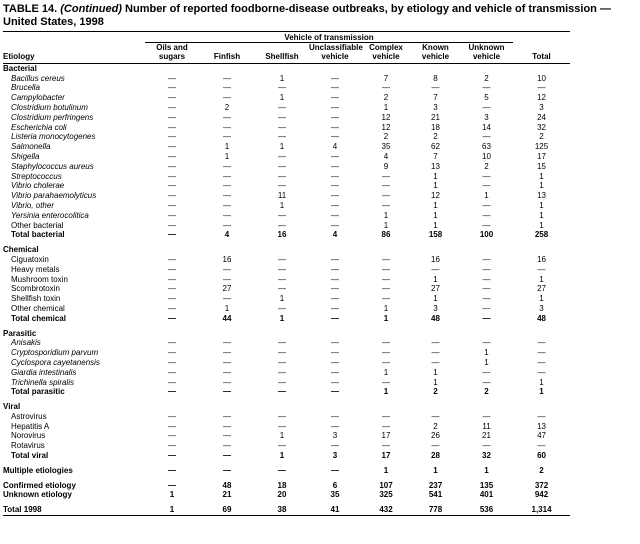  What do you see at coordinates (55, 353) in the screenshot?
I see `row-label: Cryptosporidium parvum` at bounding box center [55, 353].